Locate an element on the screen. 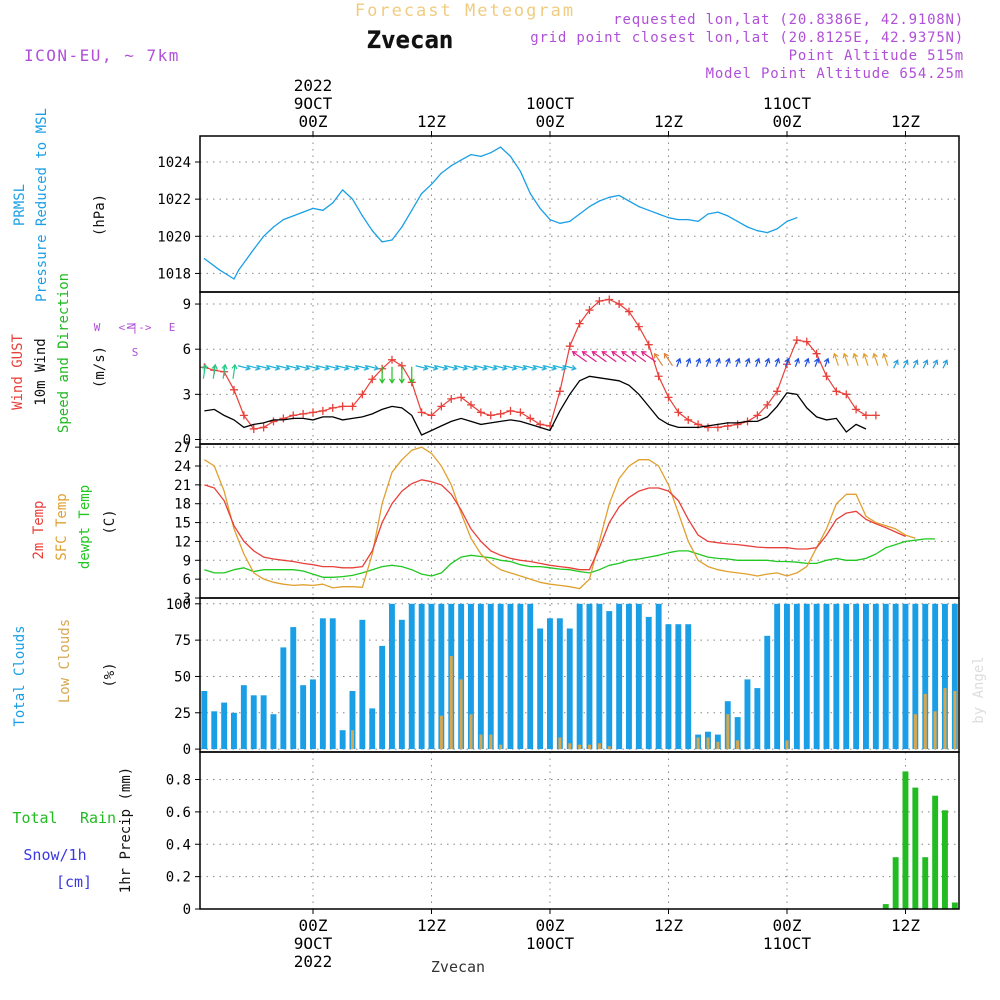 The width and height of the screenshot is (1000, 1000). ytick-label-0-2: 1022 is located at coordinates (174, 200).